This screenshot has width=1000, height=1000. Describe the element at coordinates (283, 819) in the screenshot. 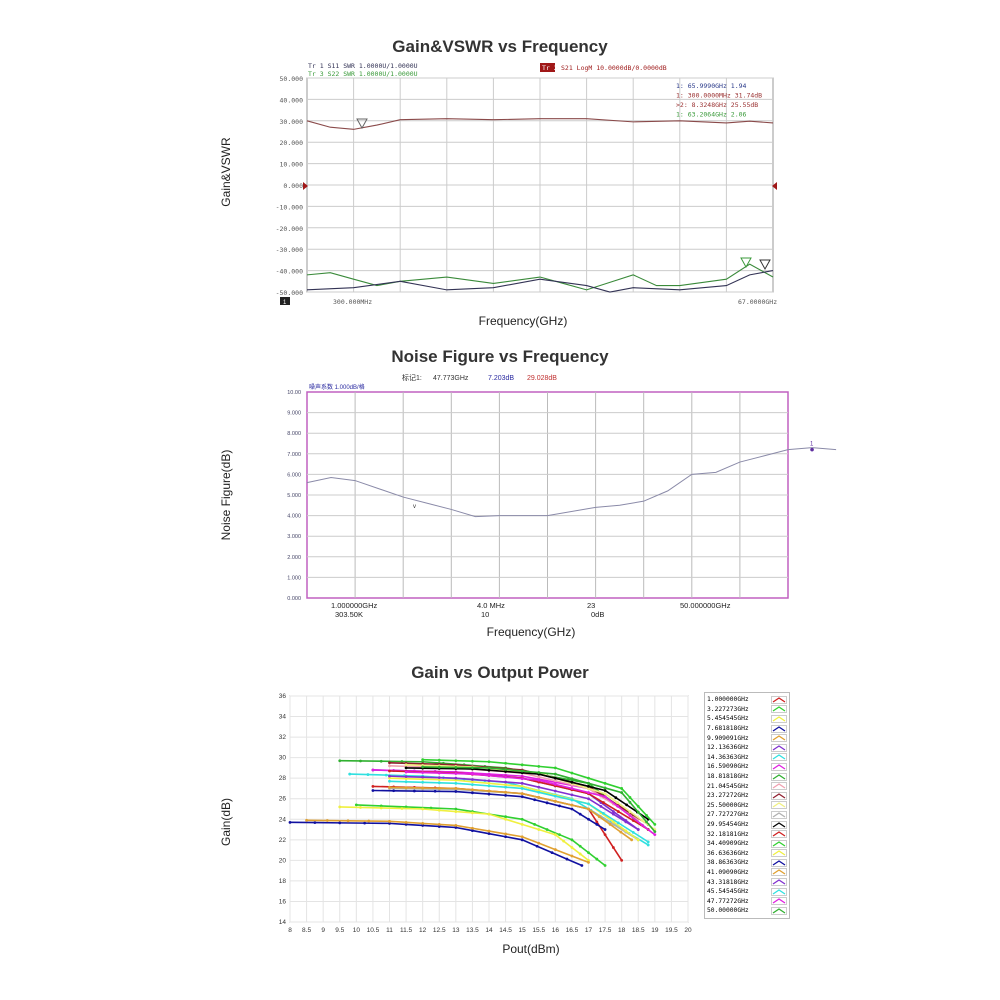

I see `chart3-ytick: 24` at that location.